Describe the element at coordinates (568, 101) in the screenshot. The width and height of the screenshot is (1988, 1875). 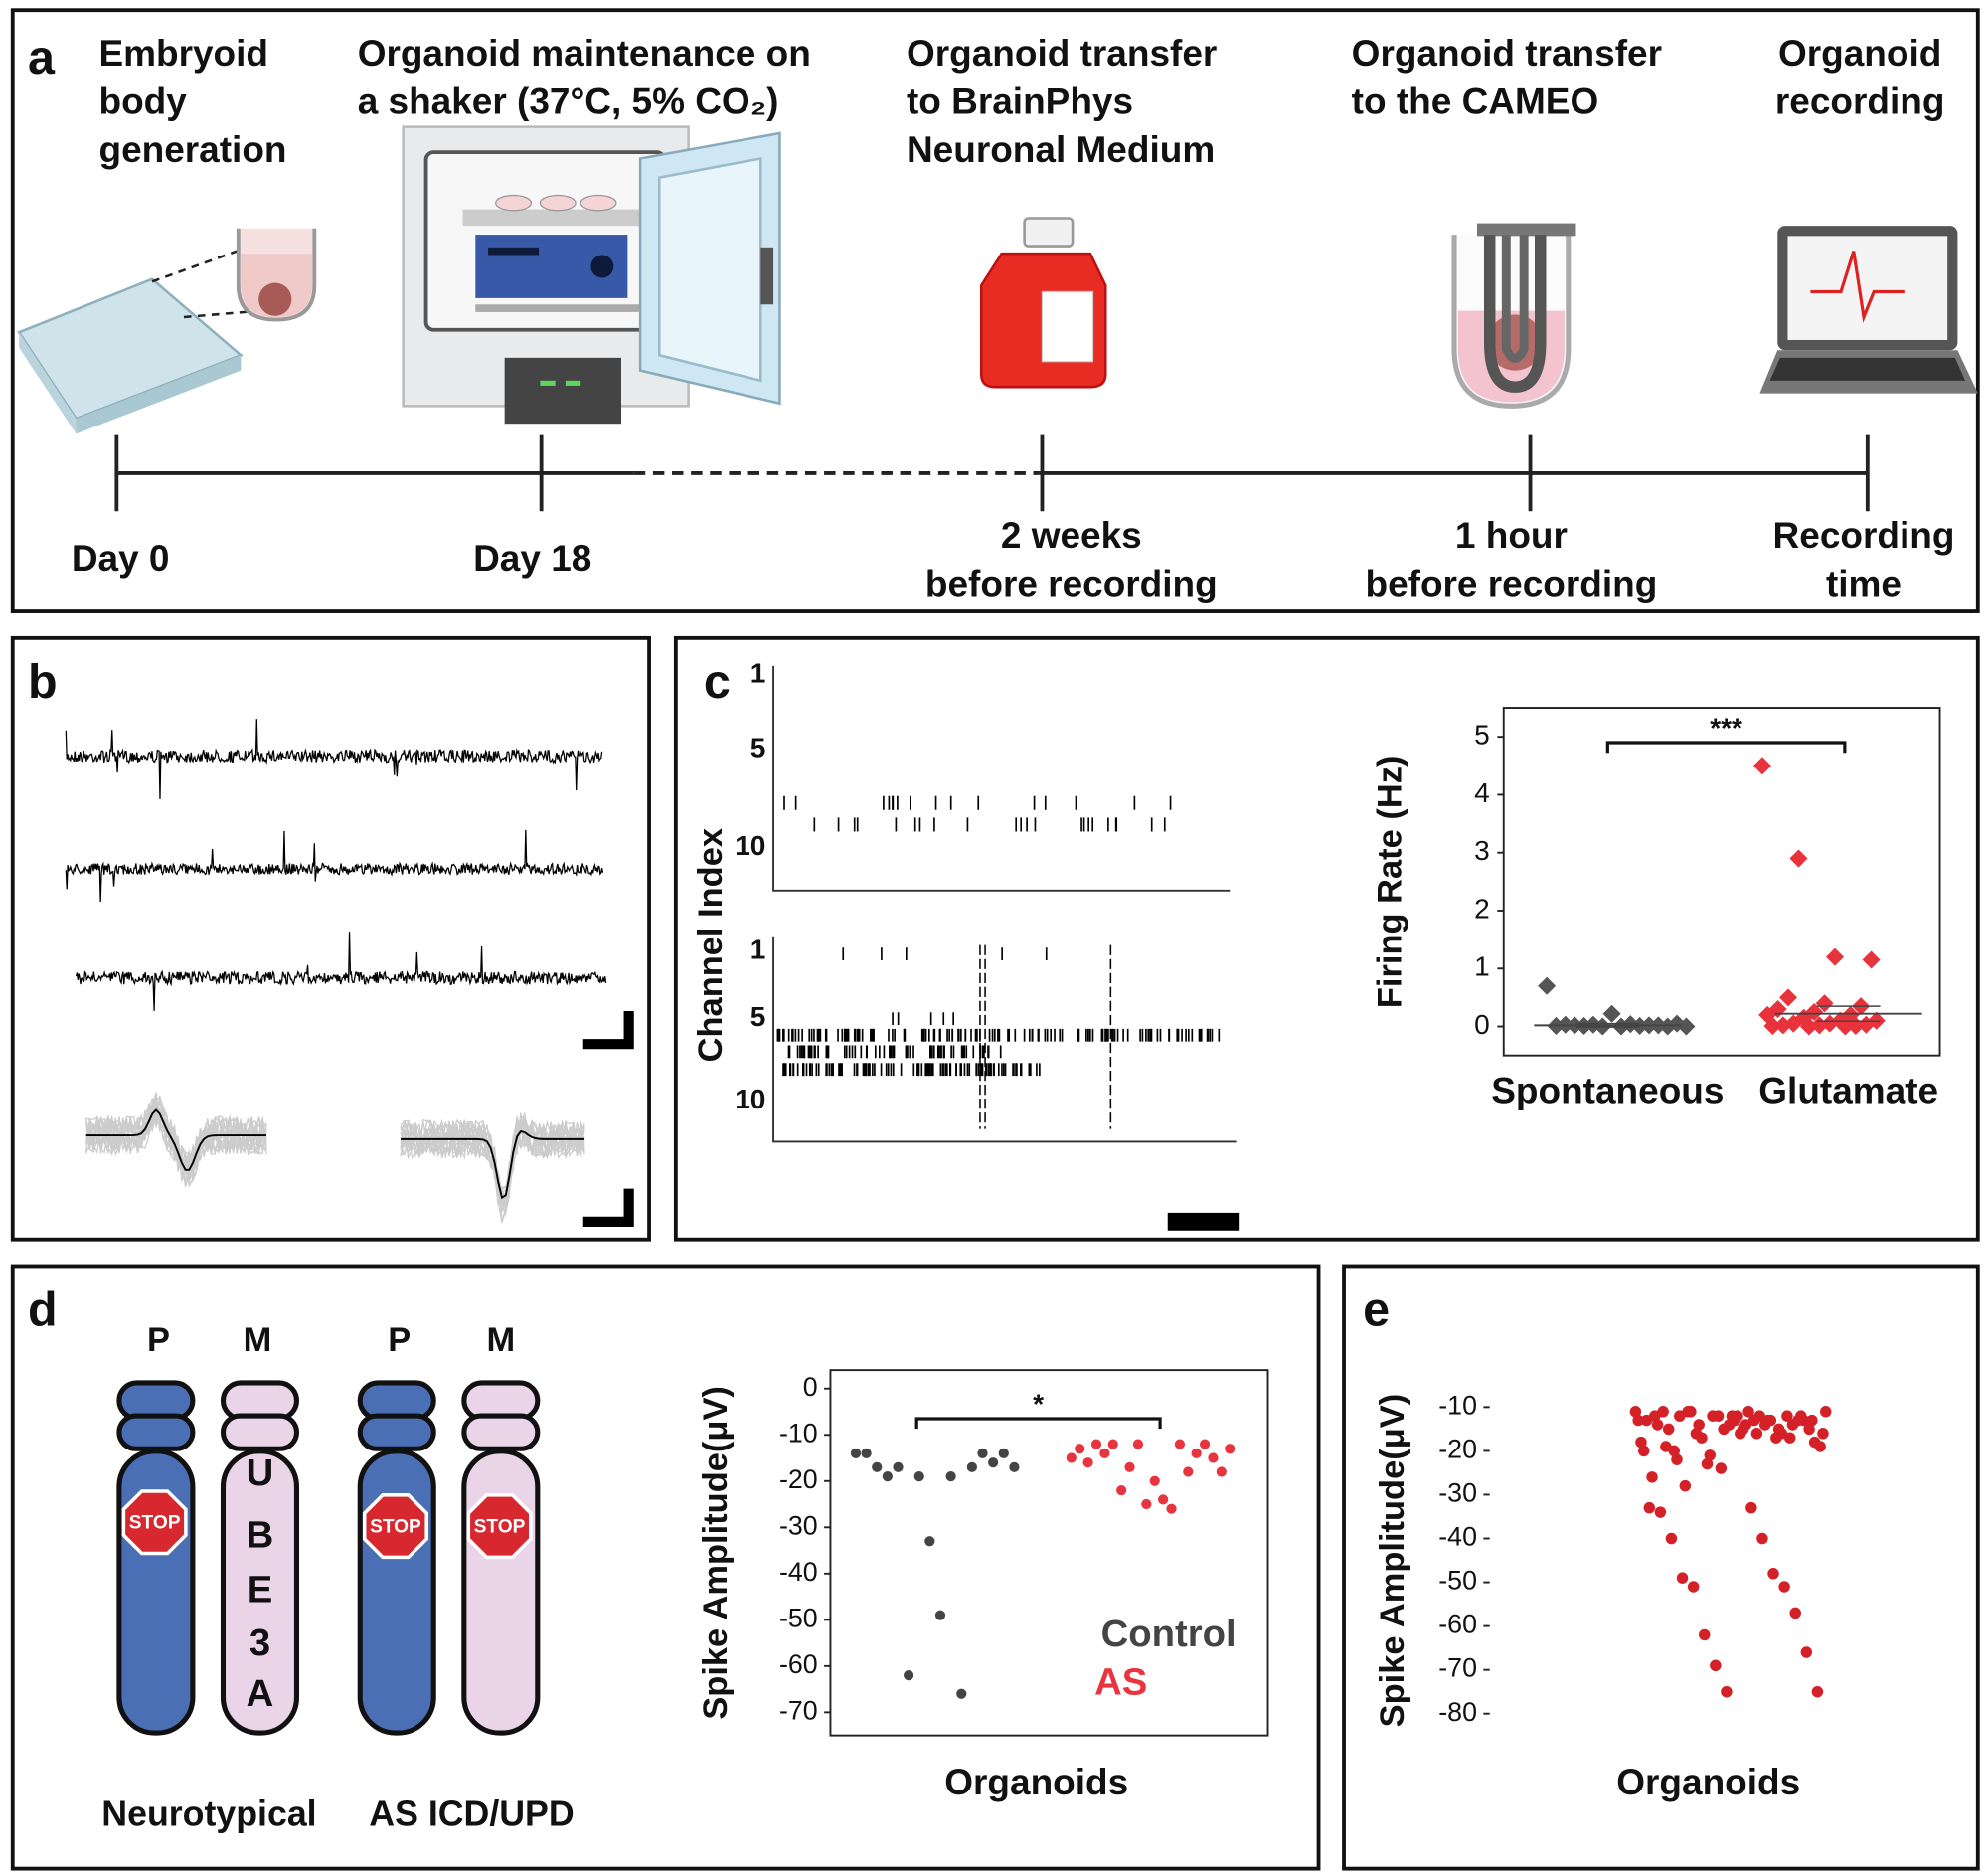
I see `step-title: a shaker (37°C, 5% CO₂)` at that location.